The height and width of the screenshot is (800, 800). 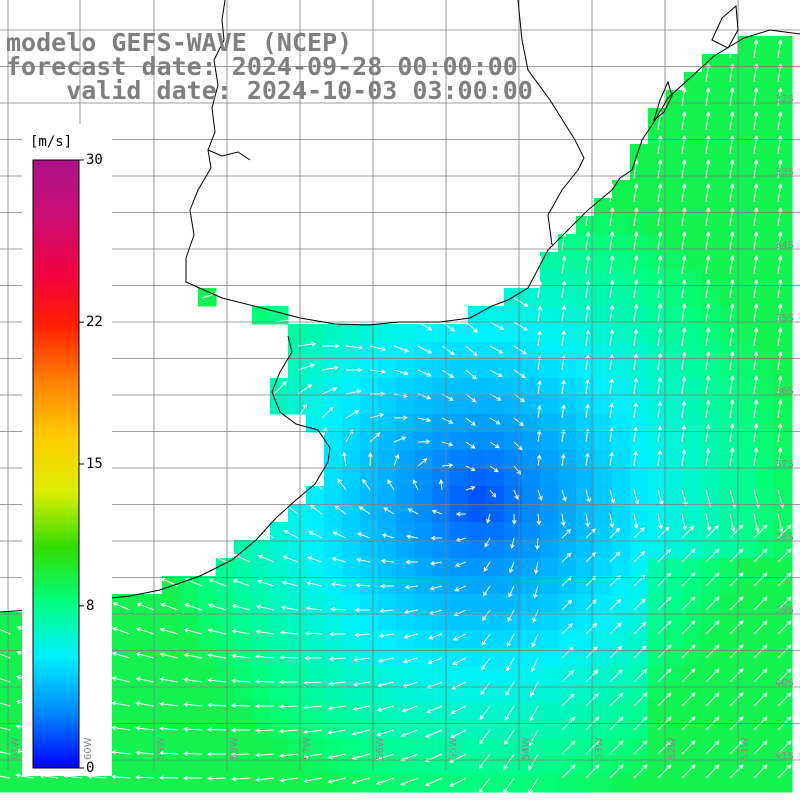 I want to click on title-model: modelo GEFS-WAVE (NCEP), so click(x=179, y=42).